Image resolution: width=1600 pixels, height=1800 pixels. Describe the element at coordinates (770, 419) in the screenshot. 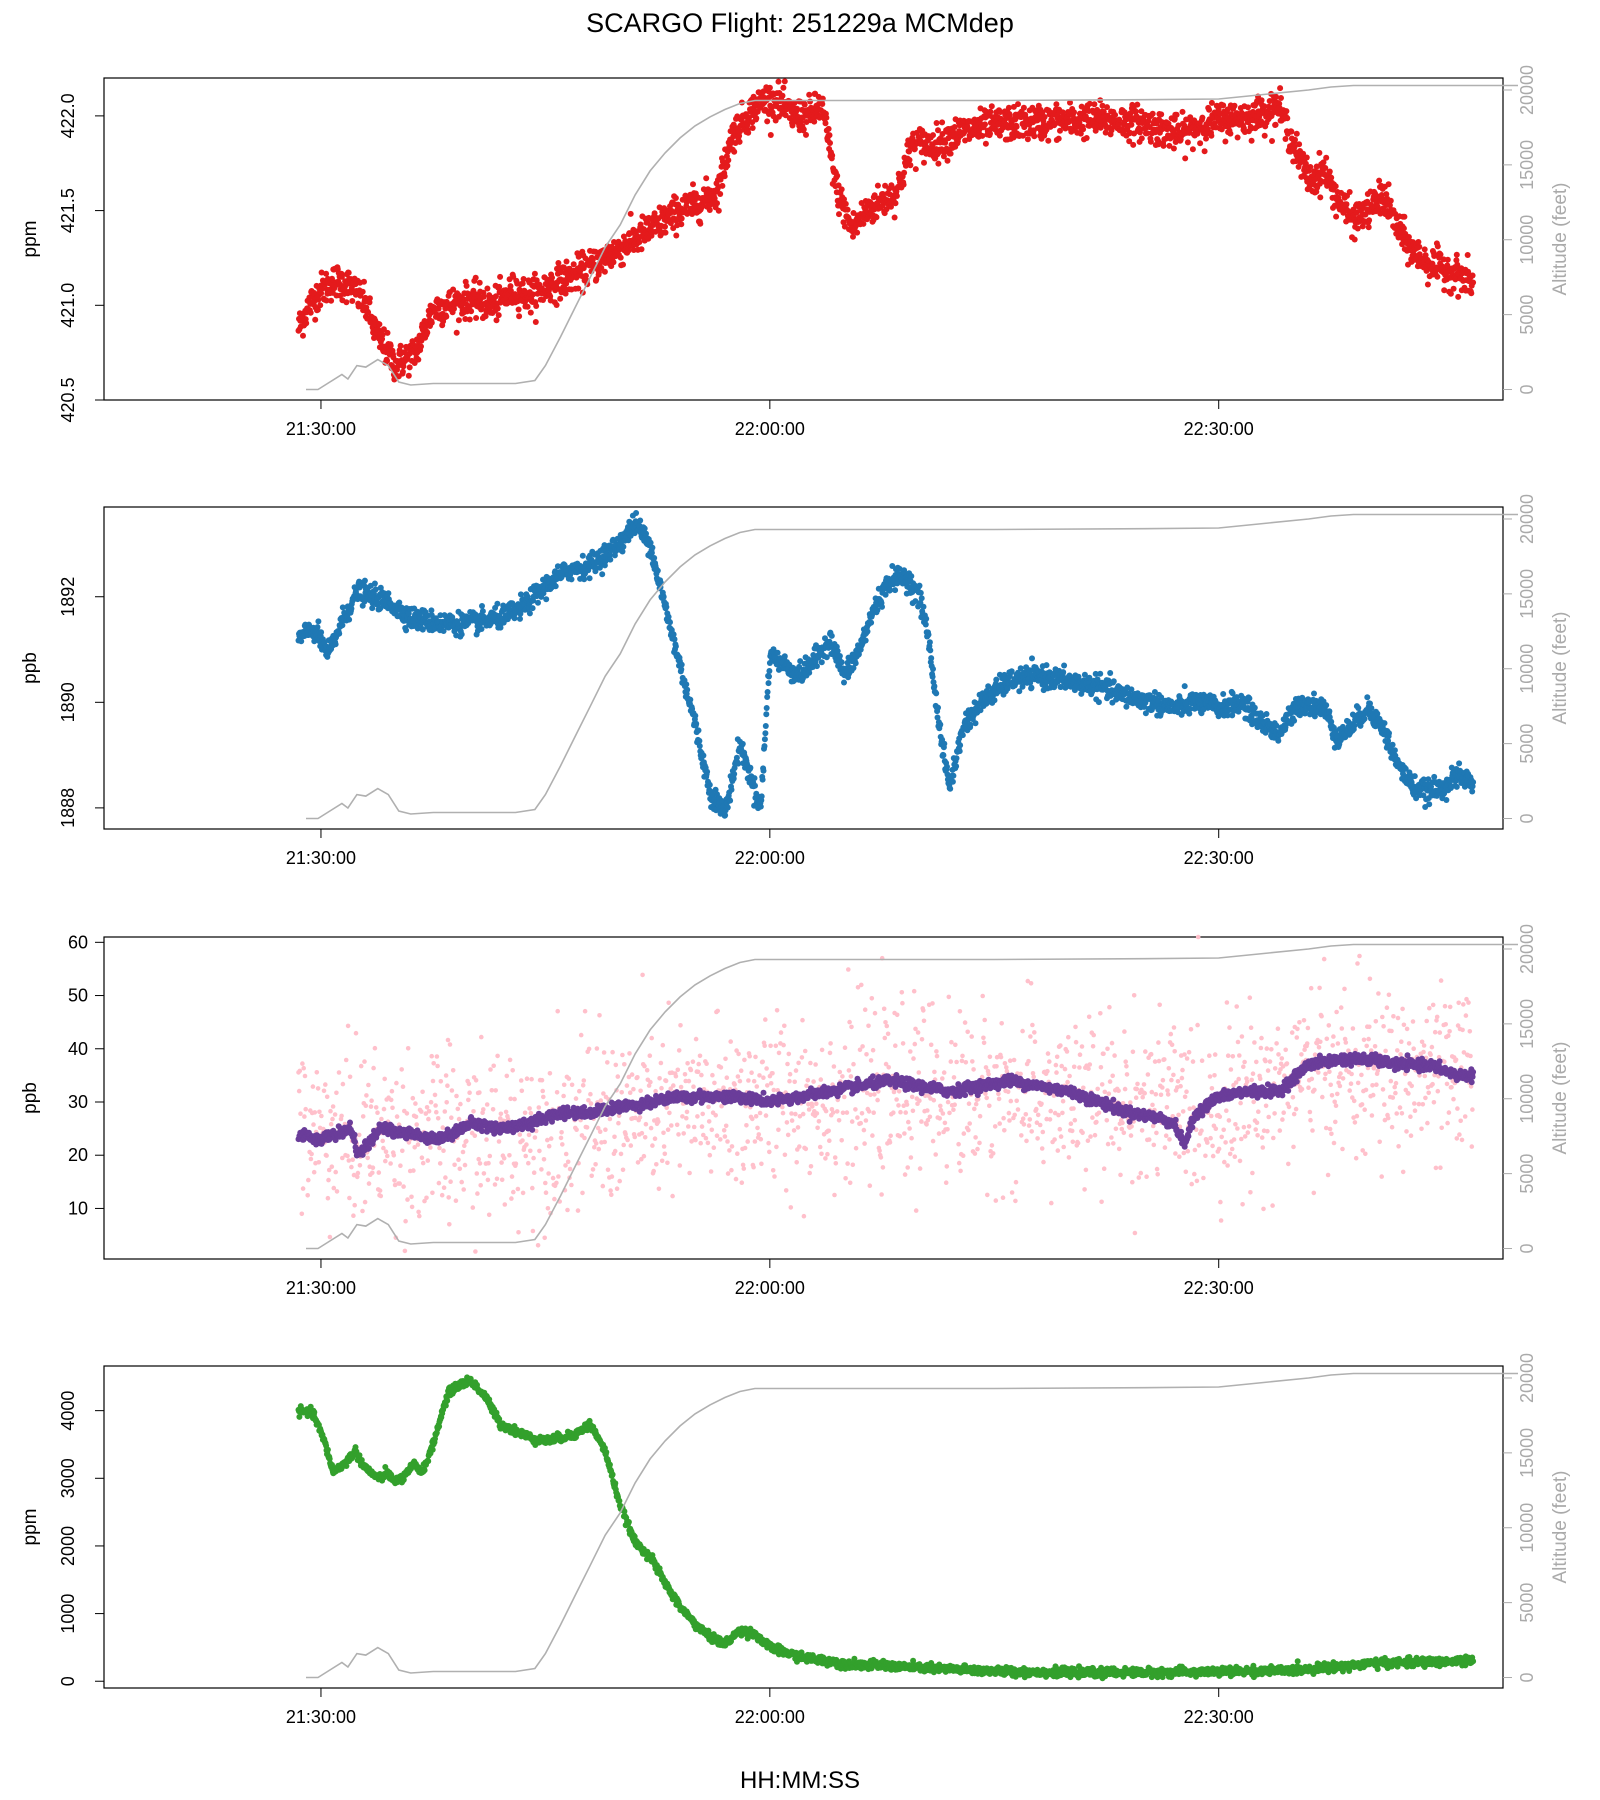

I see `x-axis: 21:30:00 22:00:00 22:30:00` at that location.